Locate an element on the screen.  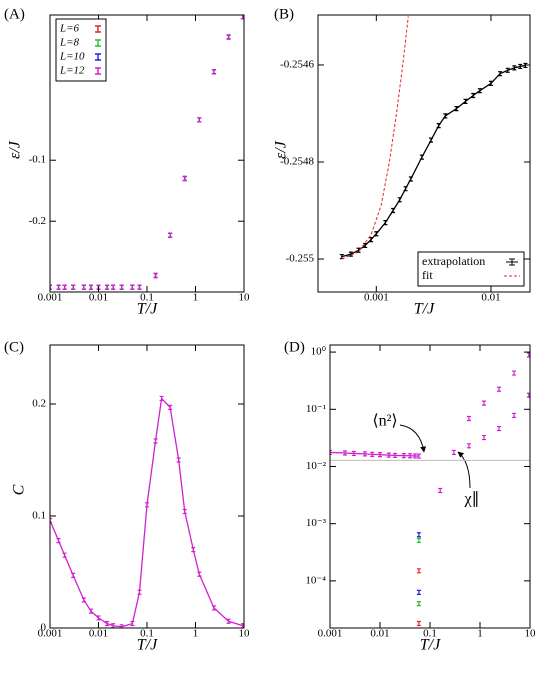
legend-label: fit is located at coordinates (427, 275).